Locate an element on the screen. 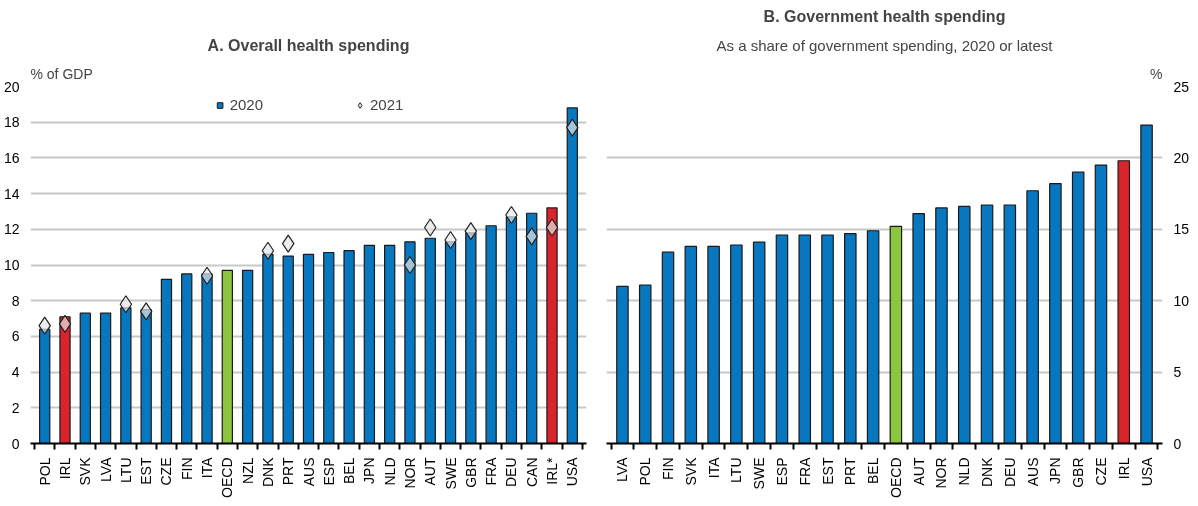 The height and width of the screenshot is (506, 1198). y-tick-label: 16 is located at coordinates (11, 157).